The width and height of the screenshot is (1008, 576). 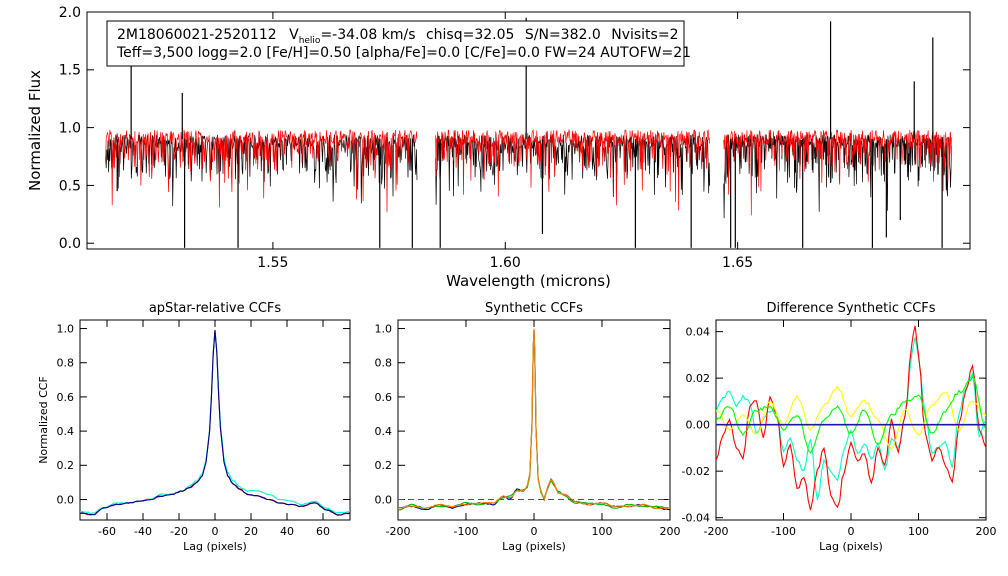 What do you see at coordinates (696, 518) in the screenshot?
I see `diff_ccf-ytick-label: -0.04` at bounding box center [696, 518].